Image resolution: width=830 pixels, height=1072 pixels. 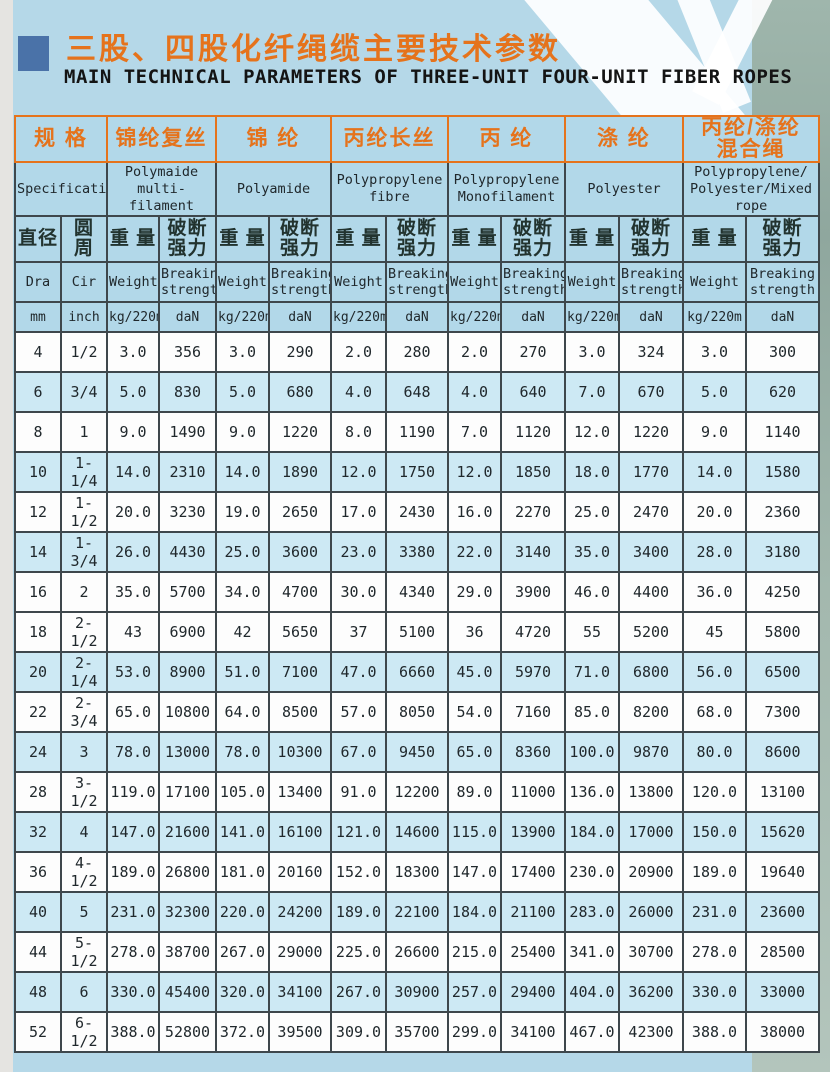 What do you see at coordinates (38, 712) in the screenshot?
I see `data-cell: 22` at bounding box center [38, 712].